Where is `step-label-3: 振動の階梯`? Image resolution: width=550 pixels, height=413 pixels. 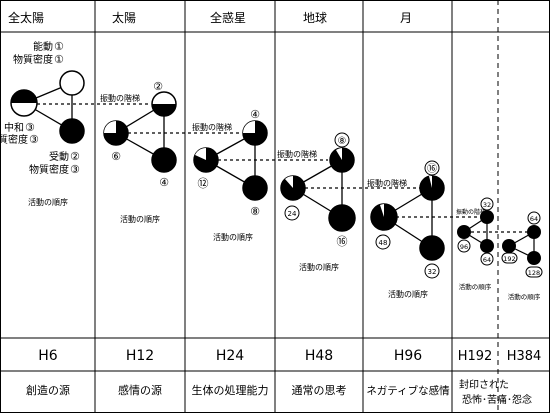 step-label-3: 振動の階梯 is located at coordinates (212, 127).